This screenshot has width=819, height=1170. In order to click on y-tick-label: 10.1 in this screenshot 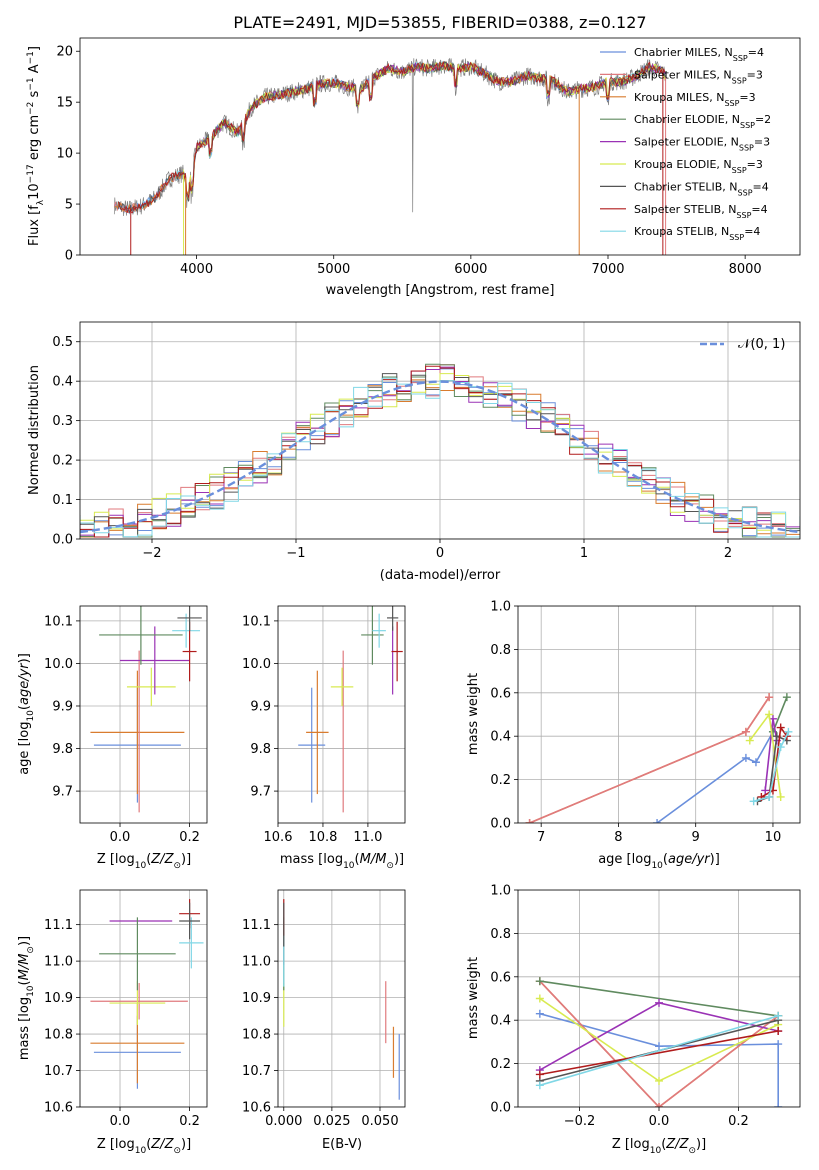, I will do `click(58, 621)`.